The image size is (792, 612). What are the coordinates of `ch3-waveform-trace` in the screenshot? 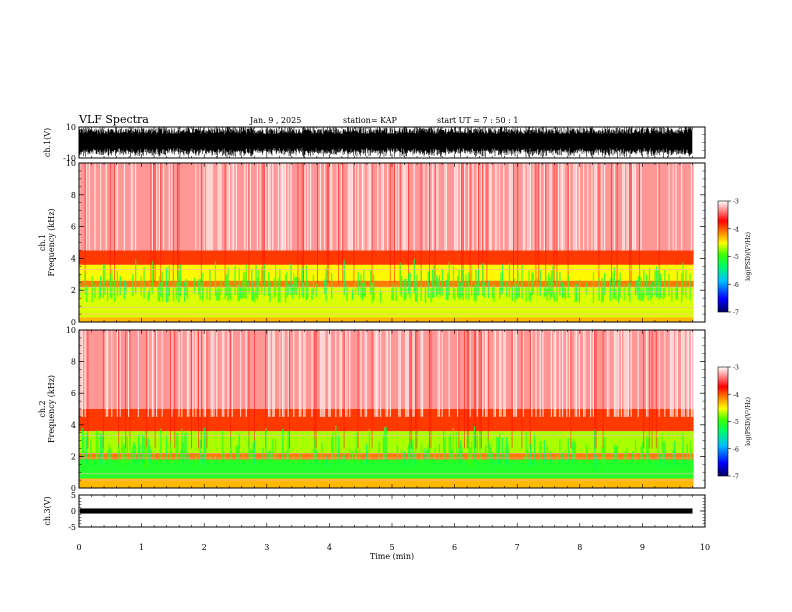 It's located at (386, 511).